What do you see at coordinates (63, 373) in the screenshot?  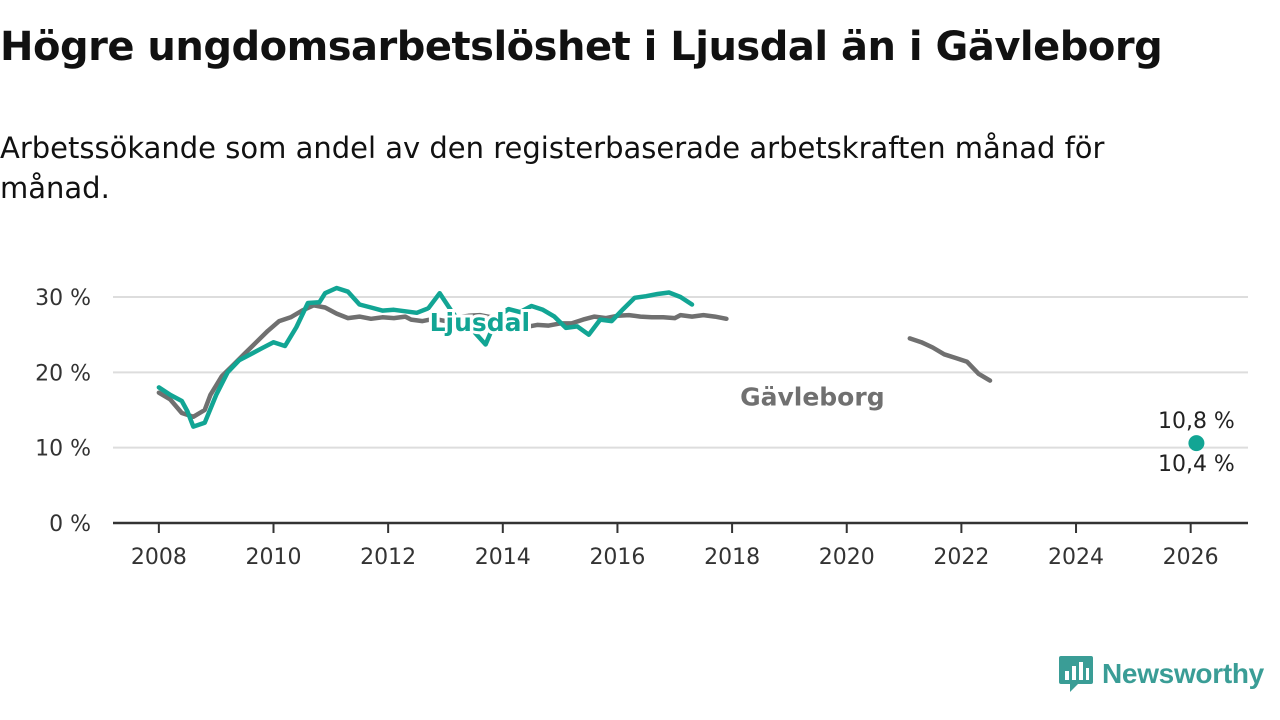 I see `y-tick-label: 20 %` at bounding box center [63, 373].